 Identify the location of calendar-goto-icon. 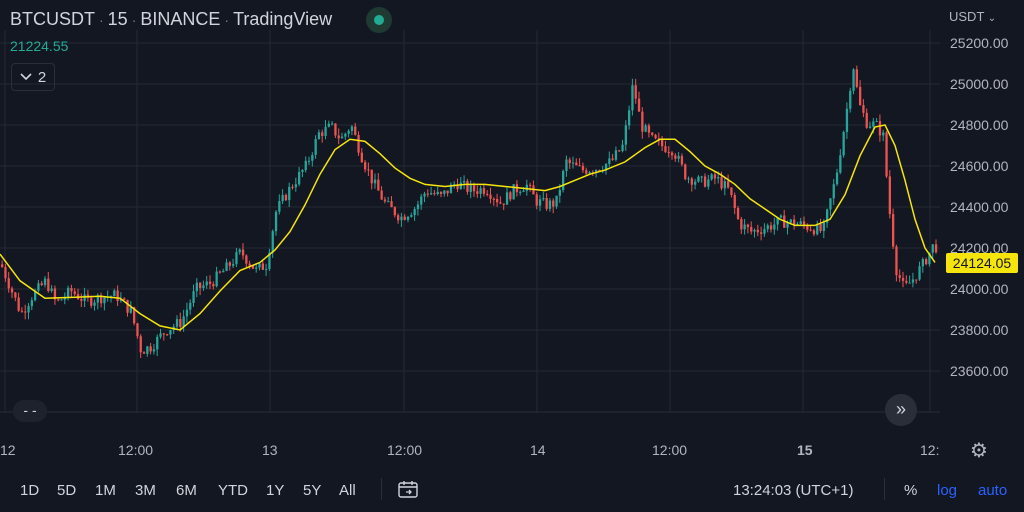
(408, 489).